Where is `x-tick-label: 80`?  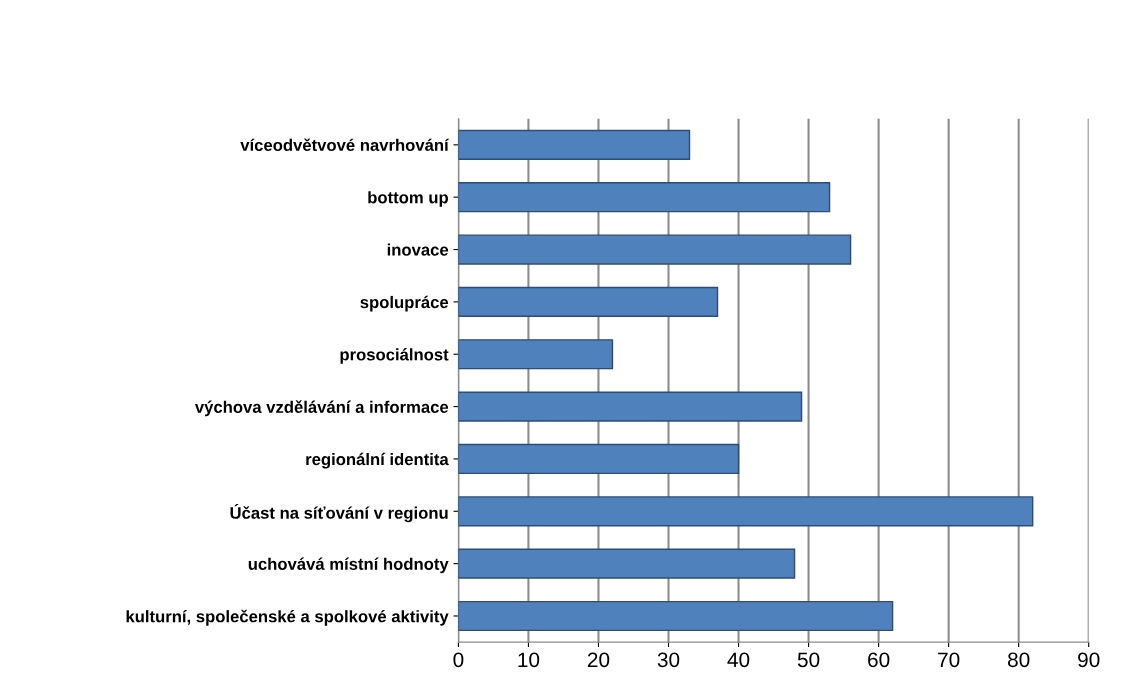
x-tick-label: 80 is located at coordinates (1018, 660).